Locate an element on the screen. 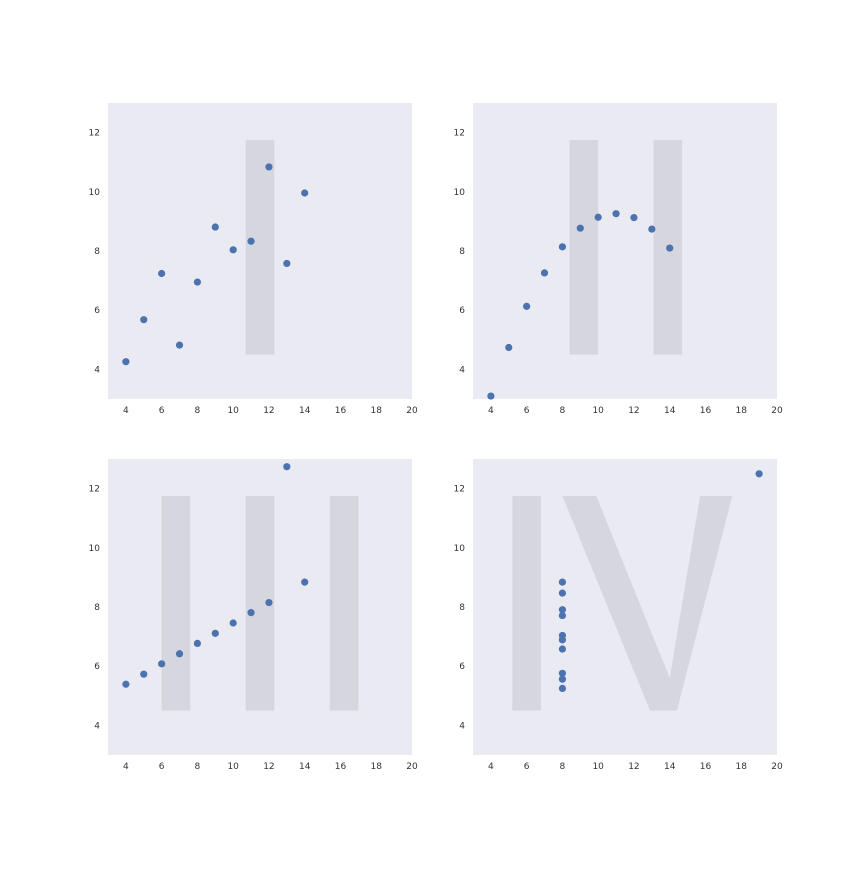  panel-4: 4 6 8 10 12 14 16 18 20 4 6 8 10 12 is located at coordinates (618, 615).